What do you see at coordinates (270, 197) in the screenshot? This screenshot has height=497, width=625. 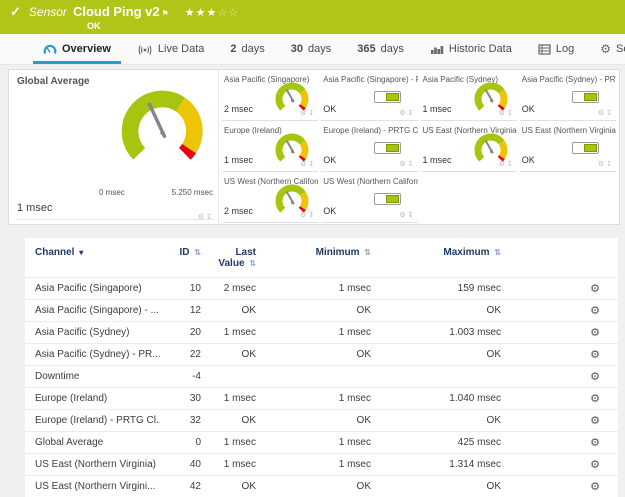 I see `channel-panel-us-west-northern-california: US West (Northern California) 2 msec ⚙↧` at bounding box center [270, 197].